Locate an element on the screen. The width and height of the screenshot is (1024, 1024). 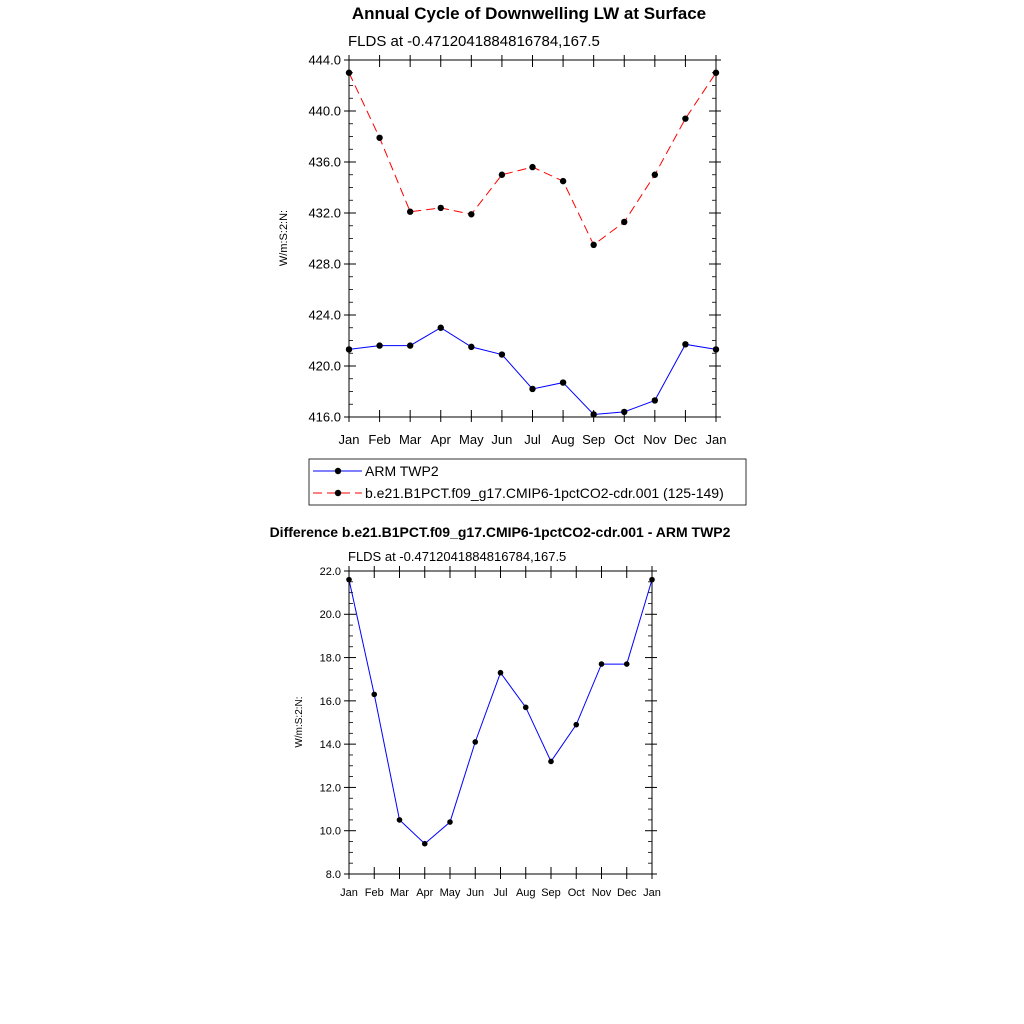
top-chart-subtitle: FLDS at -0.4712041884816784,167.5 is located at coordinates (474, 41).